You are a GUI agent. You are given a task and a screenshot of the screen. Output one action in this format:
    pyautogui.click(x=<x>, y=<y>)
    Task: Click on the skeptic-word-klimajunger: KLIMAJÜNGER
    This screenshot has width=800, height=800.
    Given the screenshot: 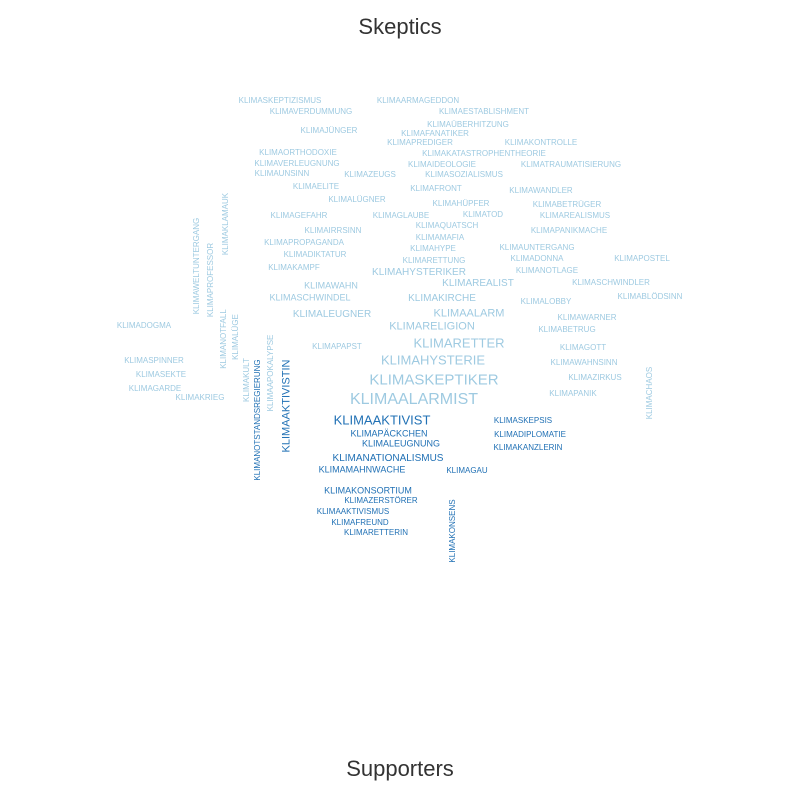 What is the action you would take?
    pyautogui.click(x=329, y=130)
    